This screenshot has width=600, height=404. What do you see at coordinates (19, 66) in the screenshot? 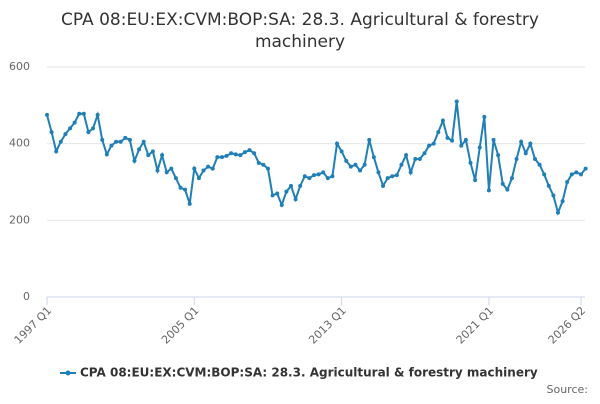
I see `y-tick-label: 600` at bounding box center [19, 66].